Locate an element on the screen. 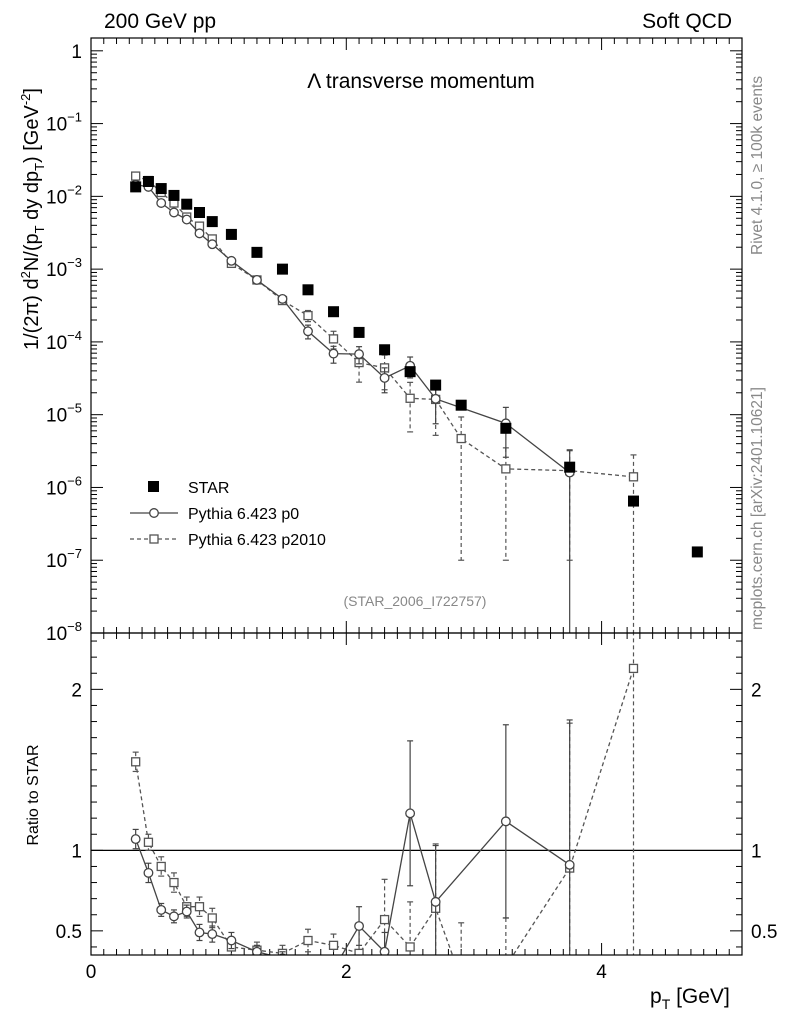  legend-entry-star: STAR is located at coordinates (188, 488).